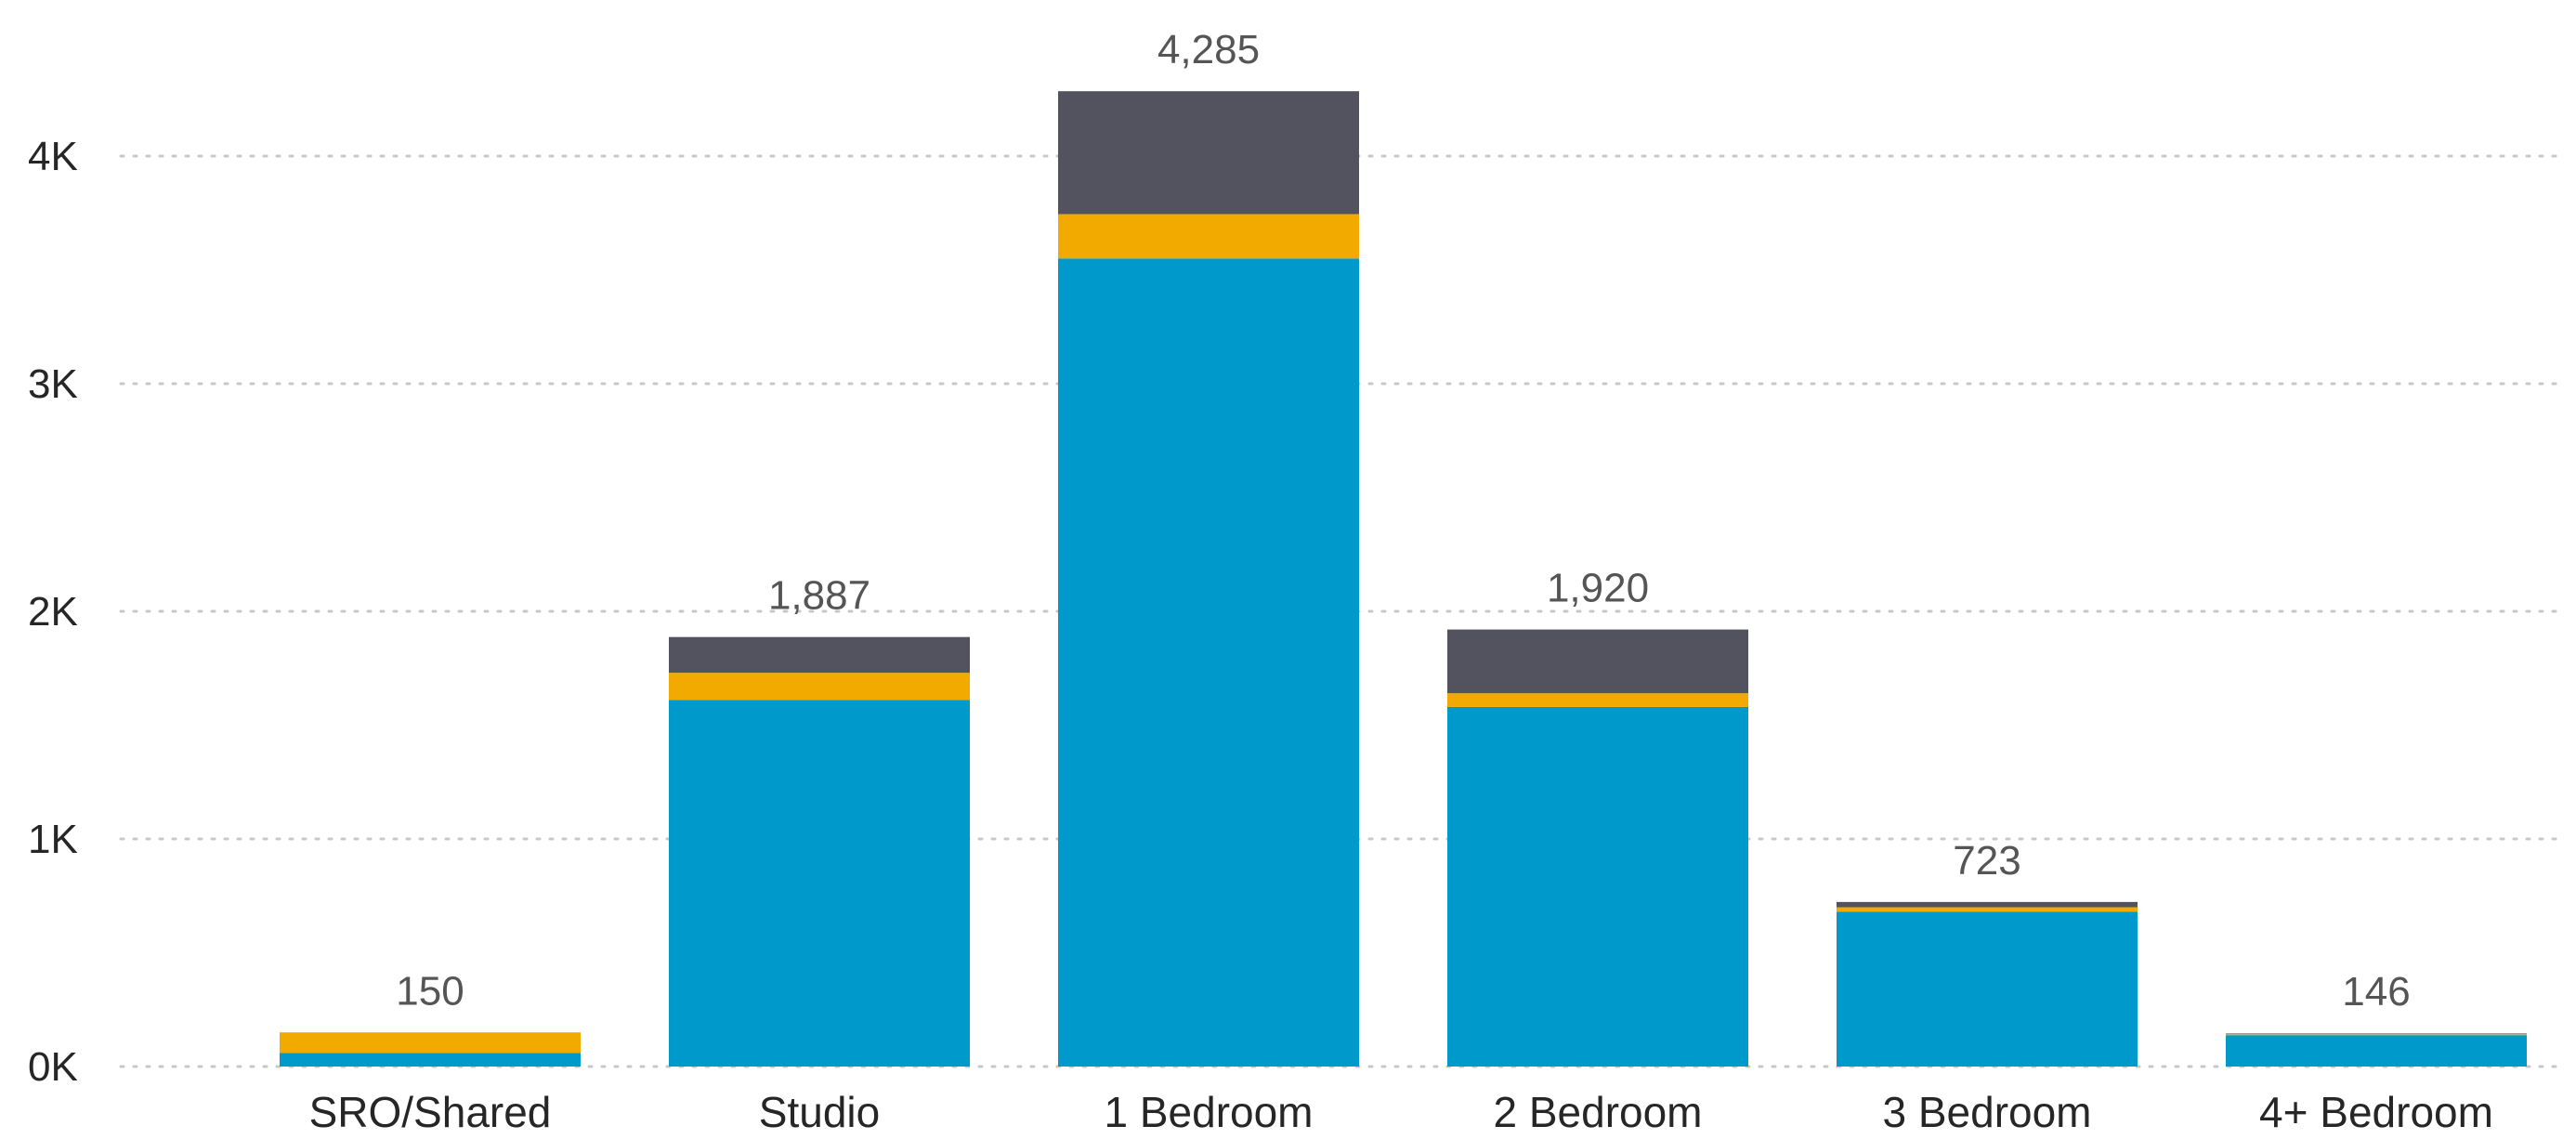  I want to click on x-tick-label: 1 Bedroom, so click(1208, 1112).